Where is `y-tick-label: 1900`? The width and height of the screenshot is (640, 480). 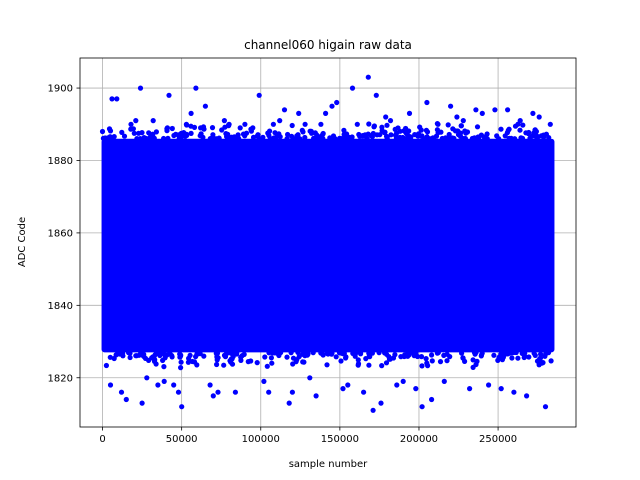
y-tick-label: 1900 is located at coordinates (60, 89).